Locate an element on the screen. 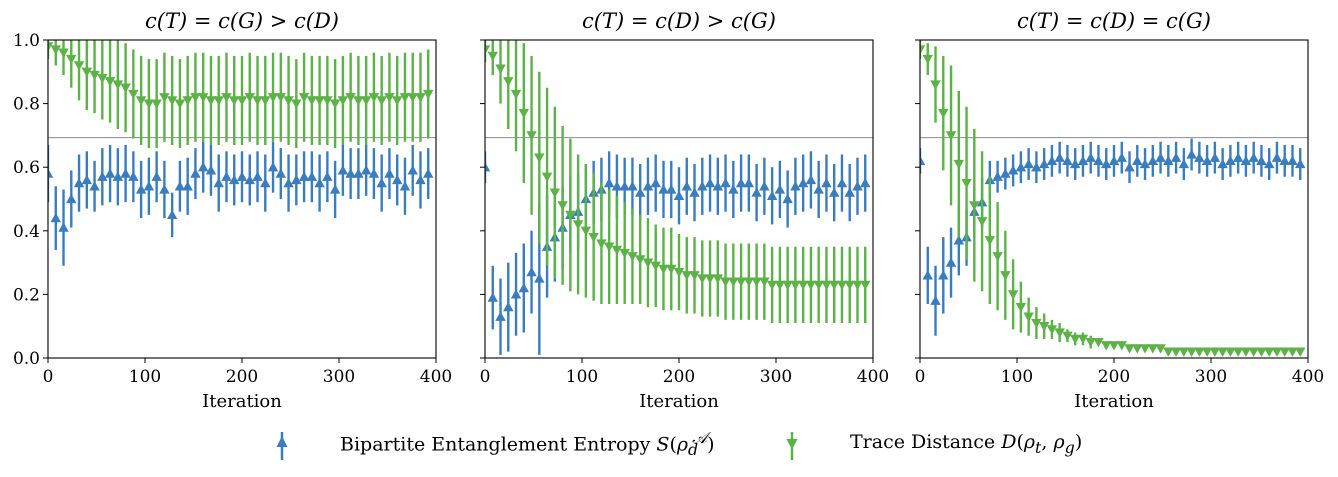  x-tick-label: 300 is located at coordinates (776, 377).